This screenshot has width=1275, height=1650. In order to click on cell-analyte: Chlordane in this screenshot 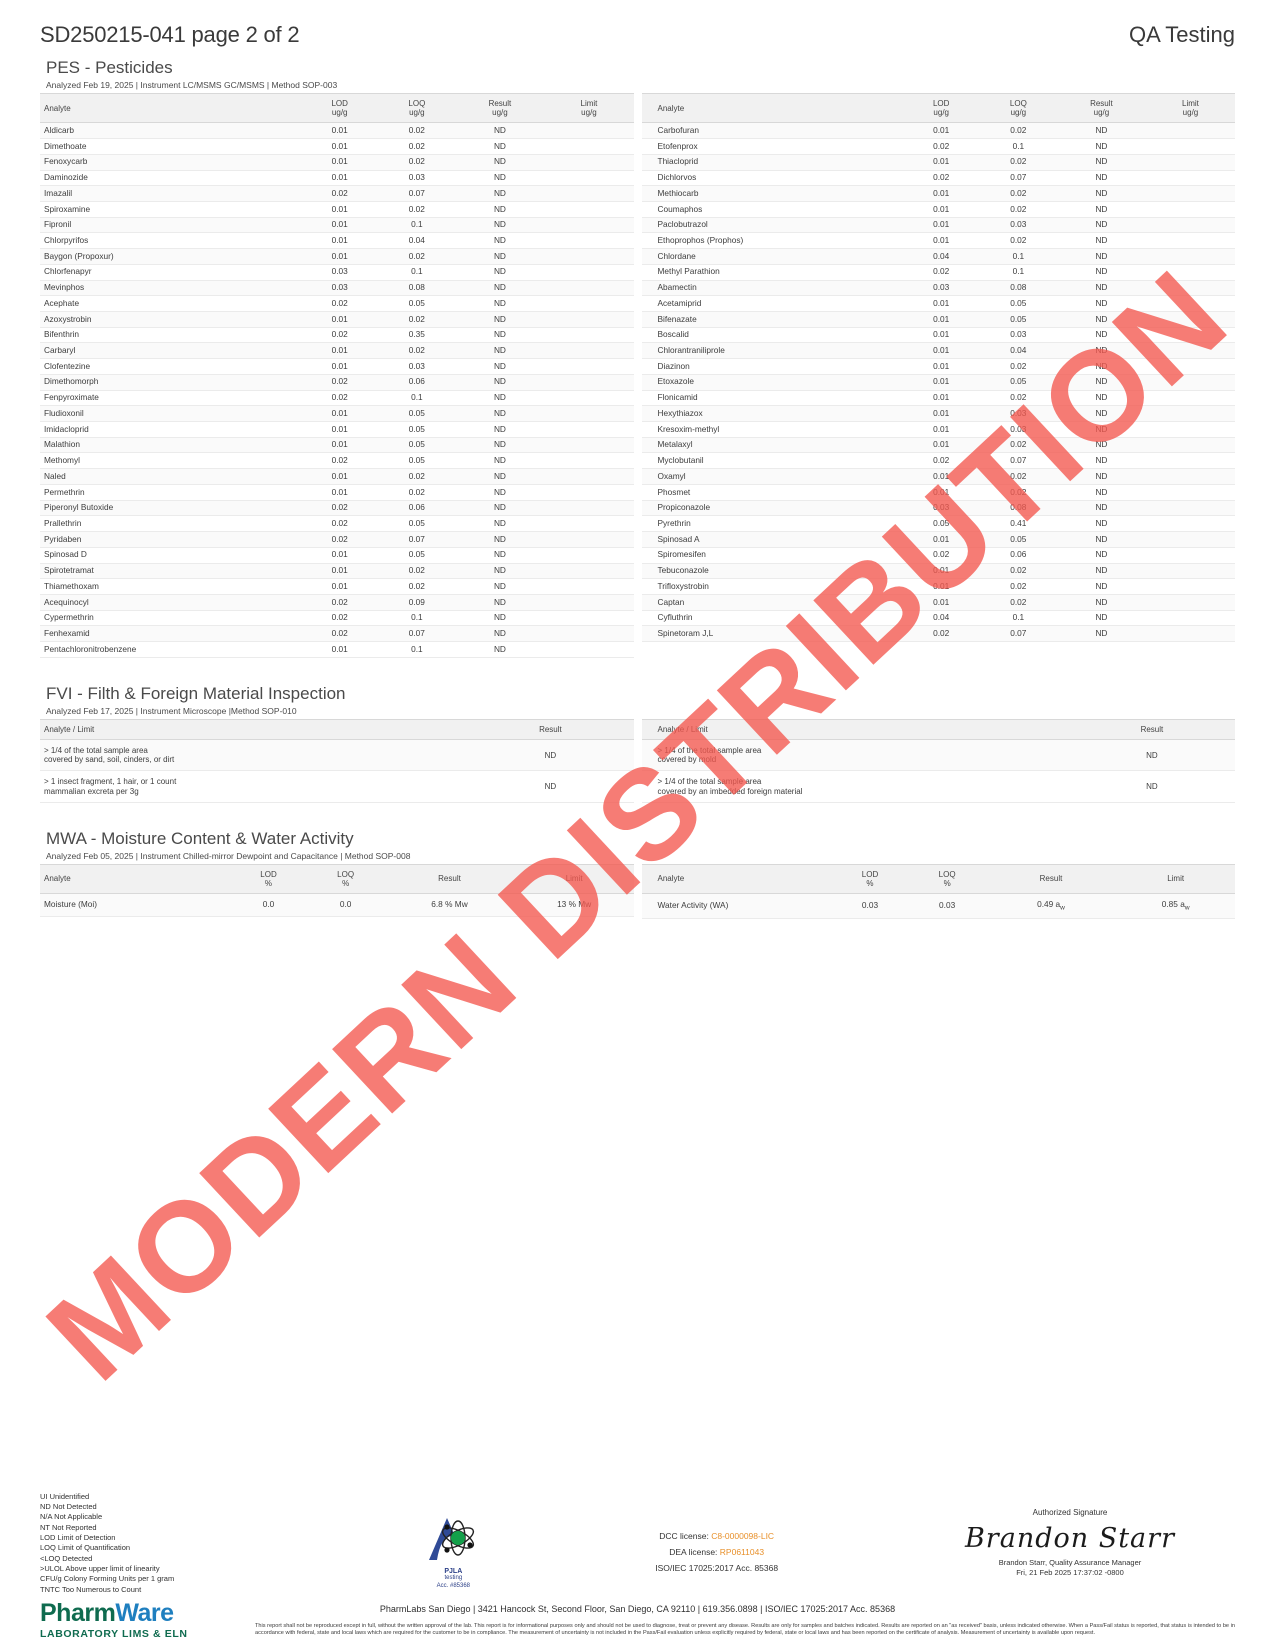, I will do `click(772, 256)`.